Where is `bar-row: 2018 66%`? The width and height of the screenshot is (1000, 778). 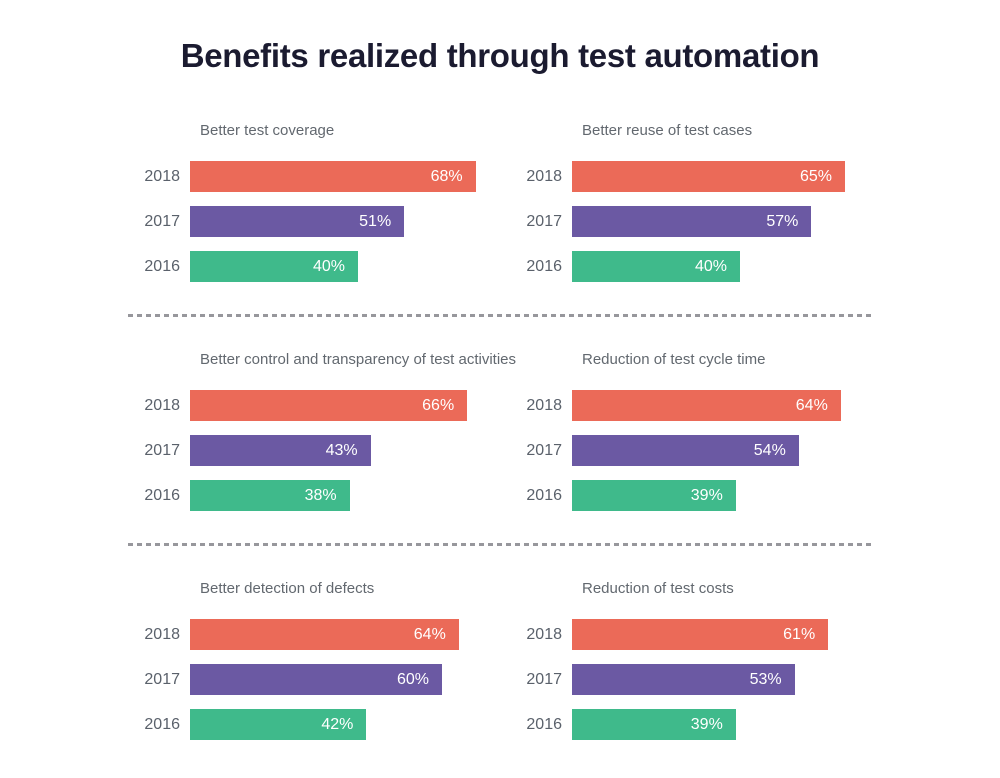 bar-row: 2018 66% is located at coordinates (314, 405).